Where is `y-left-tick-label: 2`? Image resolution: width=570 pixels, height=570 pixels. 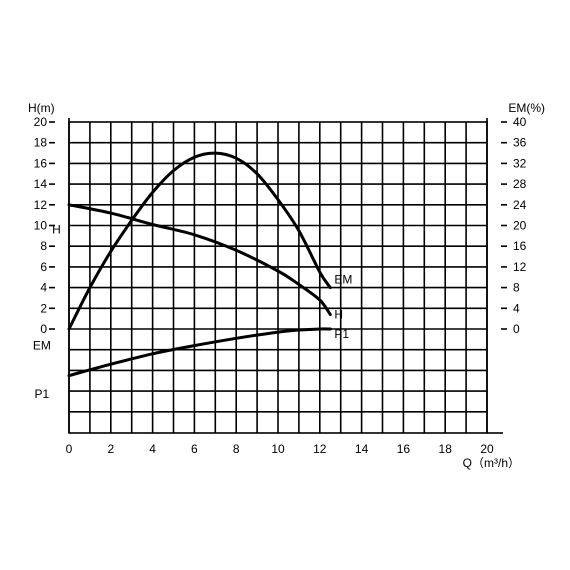
y-left-tick-label: 2 is located at coordinates (43, 308).